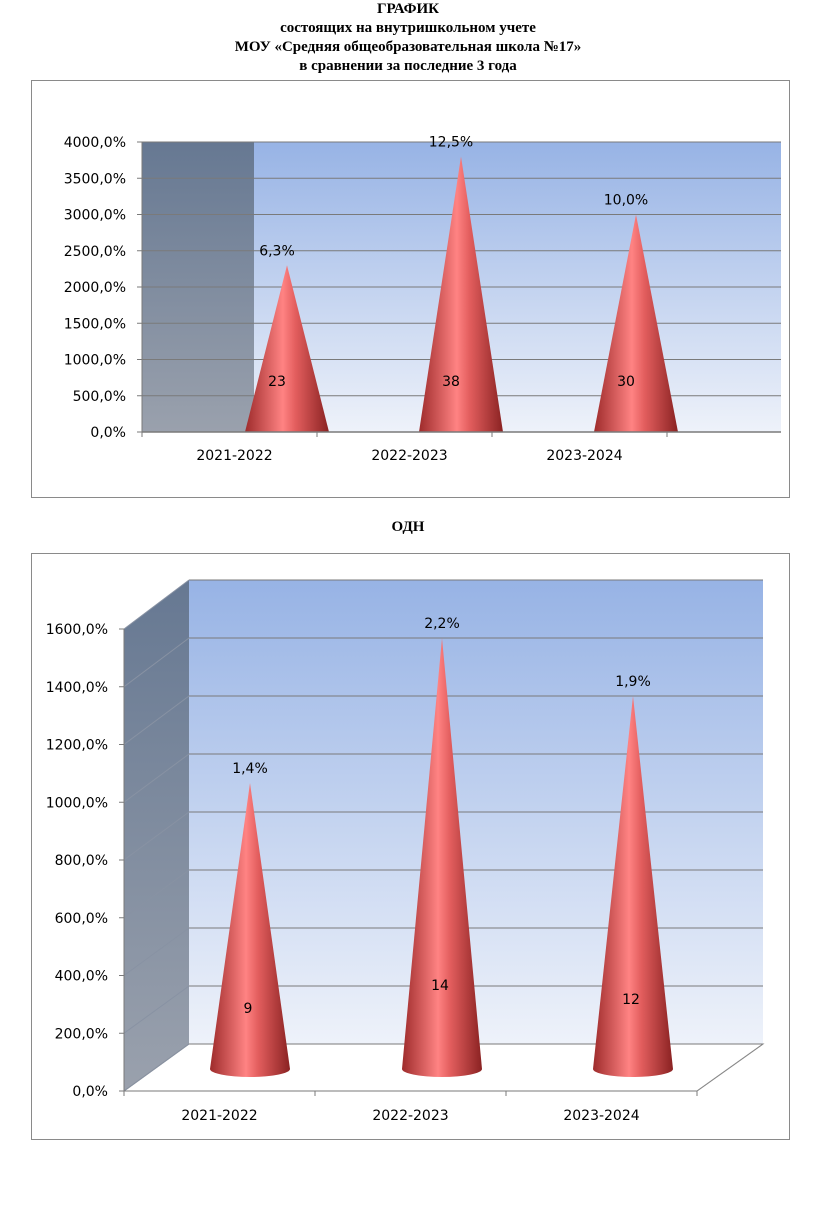 This screenshot has width=816, height=1225. Describe the element at coordinates (95, 179) in the screenshot. I see `chart-1-y-tick-label: 3500,0%` at that location.